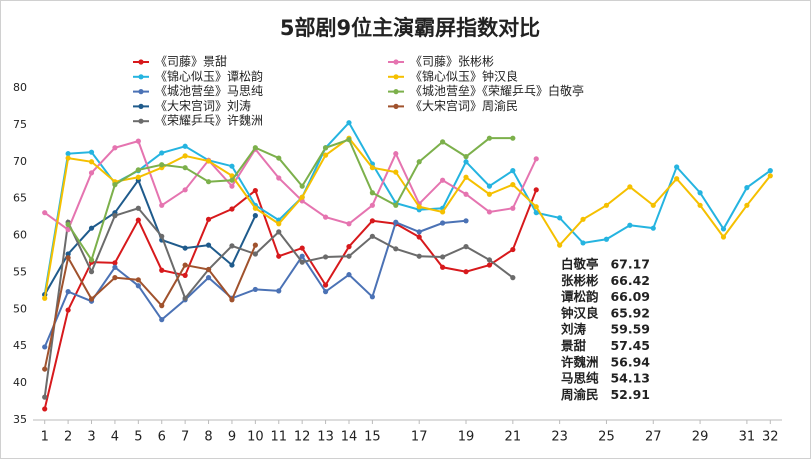 The image size is (811, 459). I want to click on x-tick-label: 17, so click(419, 437).